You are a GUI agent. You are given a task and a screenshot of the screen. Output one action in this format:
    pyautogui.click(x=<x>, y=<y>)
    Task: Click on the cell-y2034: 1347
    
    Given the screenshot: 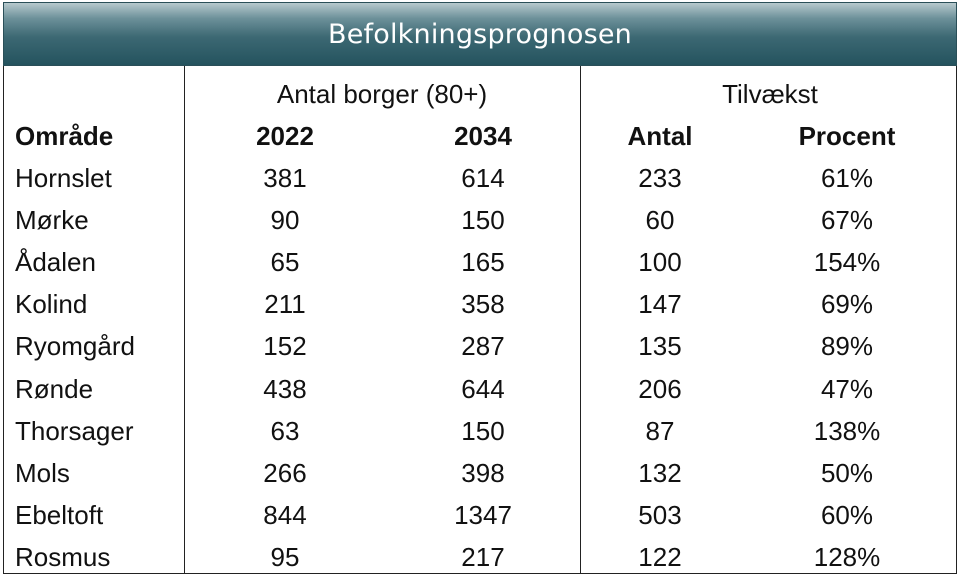 What is the action you would take?
    pyautogui.click(x=483, y=515)
    